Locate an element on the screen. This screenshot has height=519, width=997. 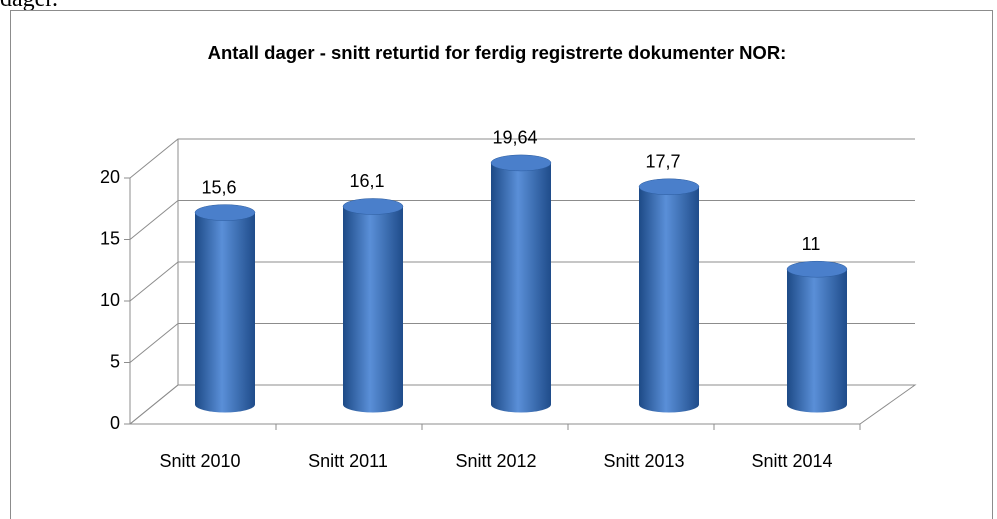
y-tick-label: 10 is located at coordinates (110, 300).